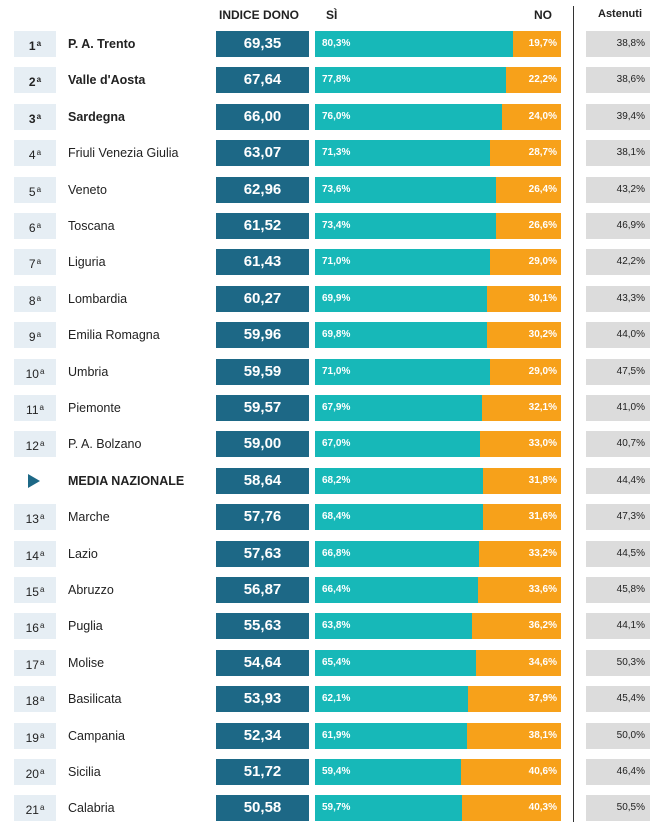 The height and width of the screenshot is (832, 667). What do you see at coordinates (542, 589) in the screenshot?
I see `no-percent: 33,6%` at bounding box center [542, 589].